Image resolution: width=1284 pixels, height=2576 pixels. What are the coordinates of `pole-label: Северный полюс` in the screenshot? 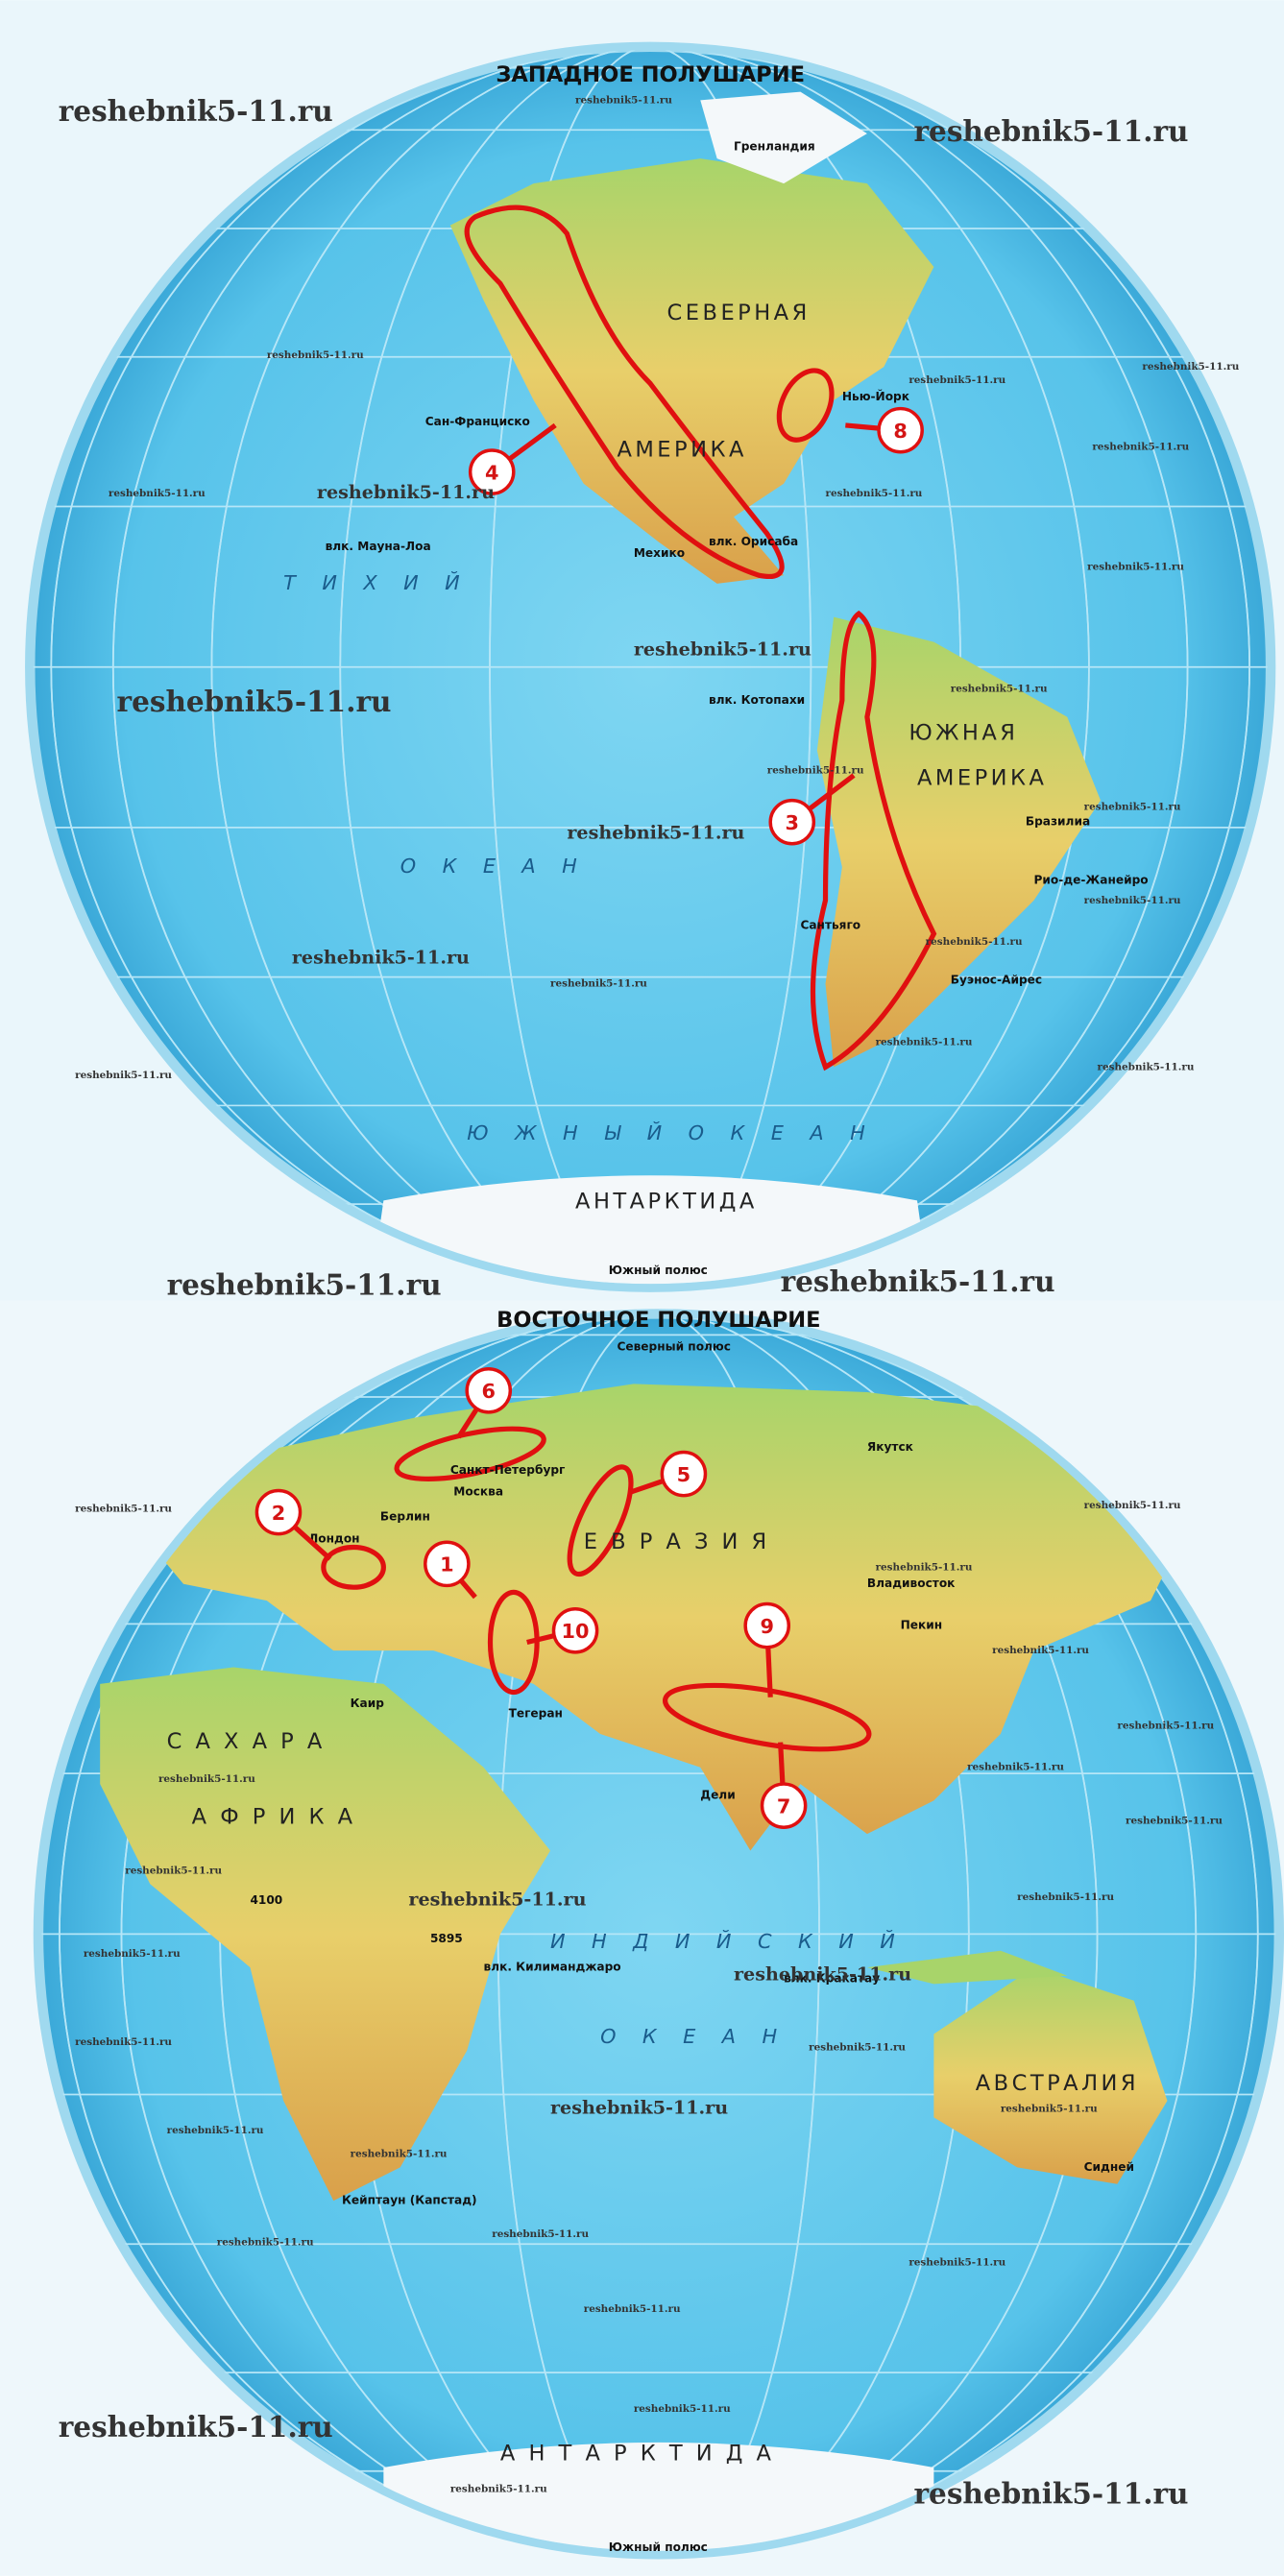 It's located at (673, 1347).